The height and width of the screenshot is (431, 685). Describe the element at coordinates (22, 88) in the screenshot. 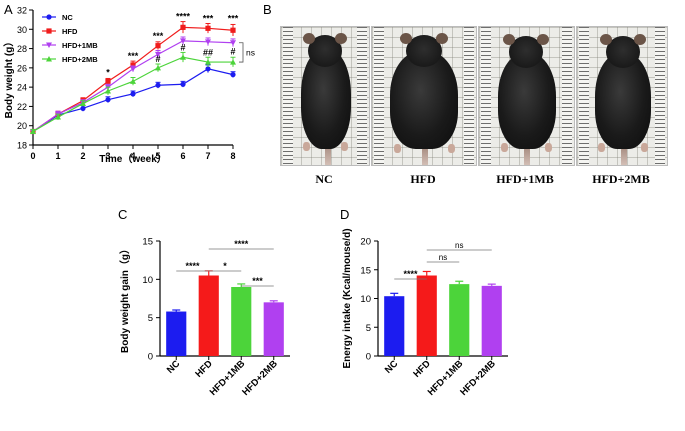

I see `a-y-tick-label: 24` at that location.